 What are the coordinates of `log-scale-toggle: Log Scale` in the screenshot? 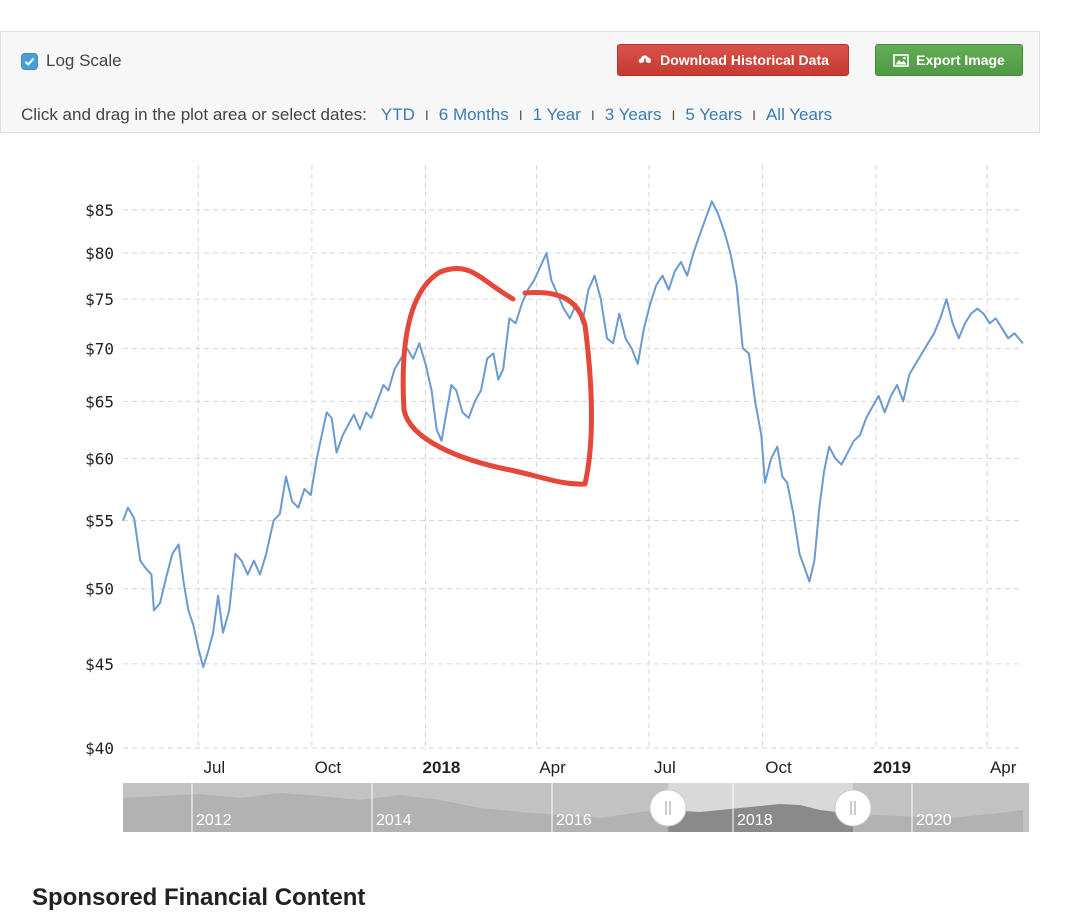 It's located at (71, 61).